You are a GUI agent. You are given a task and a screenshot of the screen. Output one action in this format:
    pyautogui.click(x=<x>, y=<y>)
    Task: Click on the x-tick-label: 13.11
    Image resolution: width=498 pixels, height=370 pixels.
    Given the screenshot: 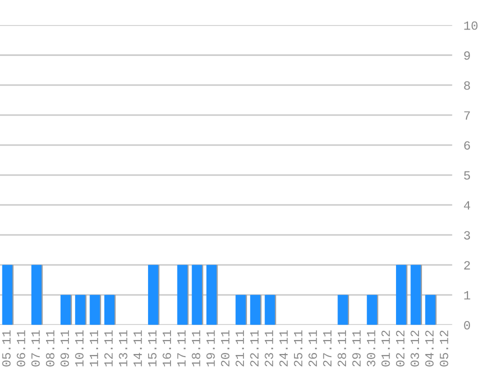 What is the action you would take?
    pyautogui.click(x=123, y=348)
    